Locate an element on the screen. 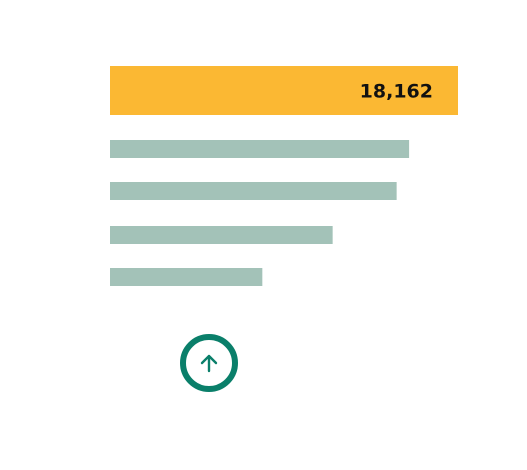 This screenshot has width=527, height=470. arrow-up-icon is located at coordinates (209, 363).